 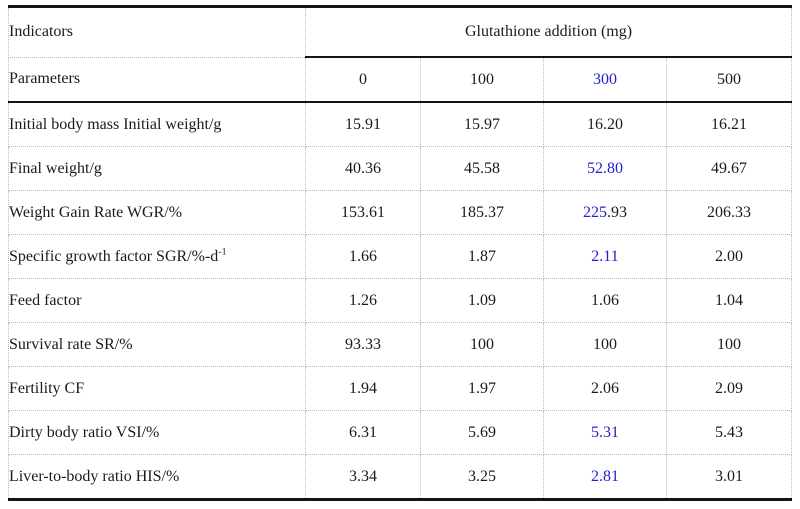 I want to click on text-segment: Final weight/g, so click(x=55, y=168).